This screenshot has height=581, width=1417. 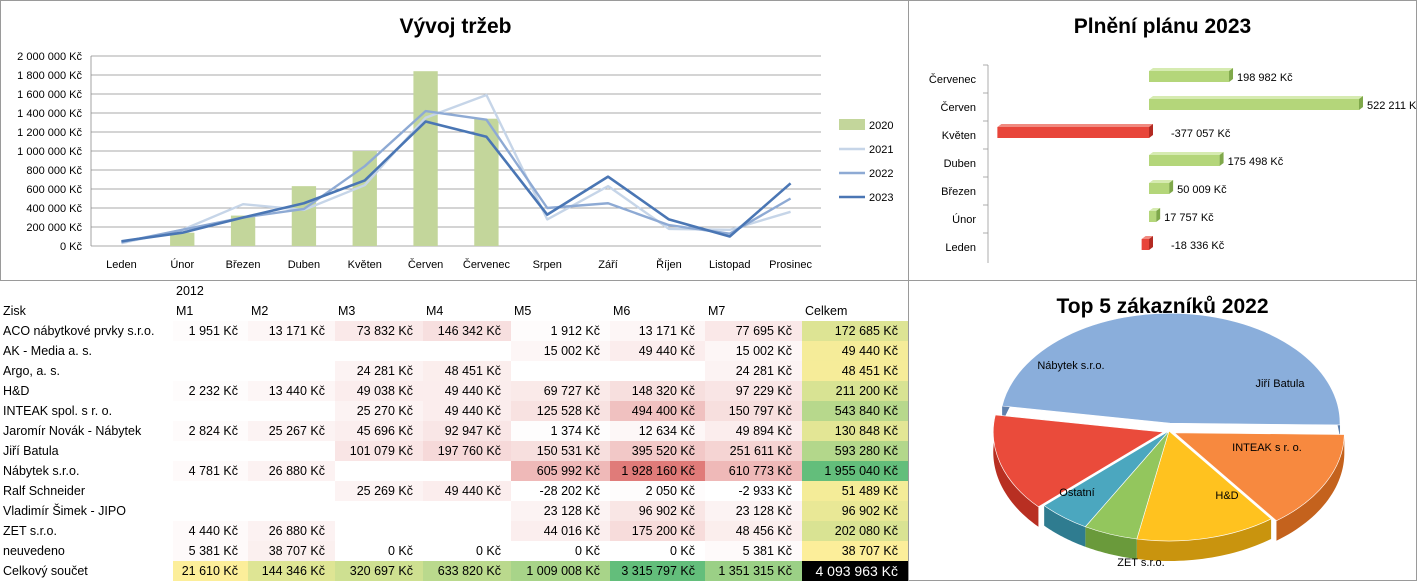 I want to click on y-tick-label: 0 Kč, so click(x=71, y=247).